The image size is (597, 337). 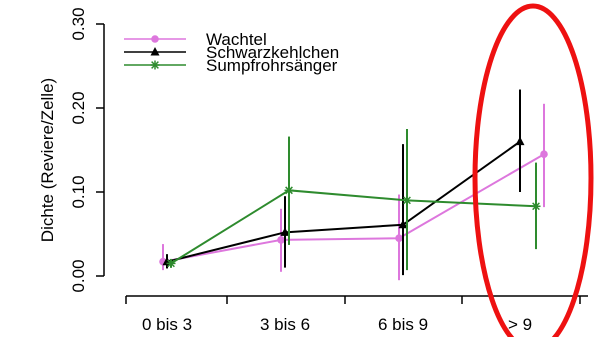 I want to click on y-axis-label: Dichte (Reviere/Zelle), so click(x=47, y=160).